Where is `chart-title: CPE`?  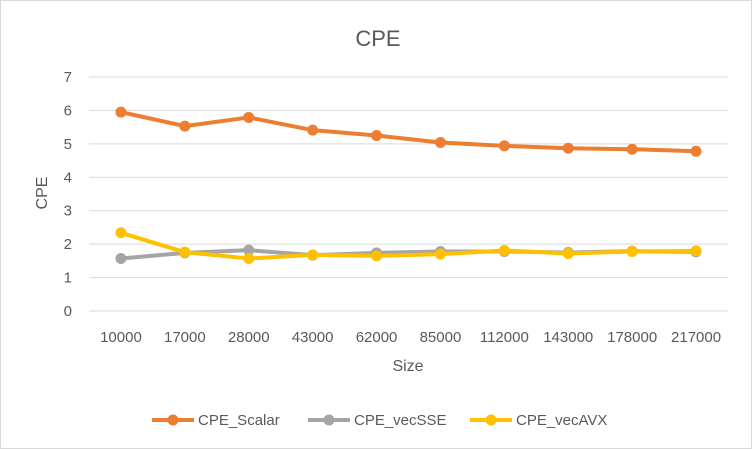 chart-title: CPE is located at coordinates (377, 38).